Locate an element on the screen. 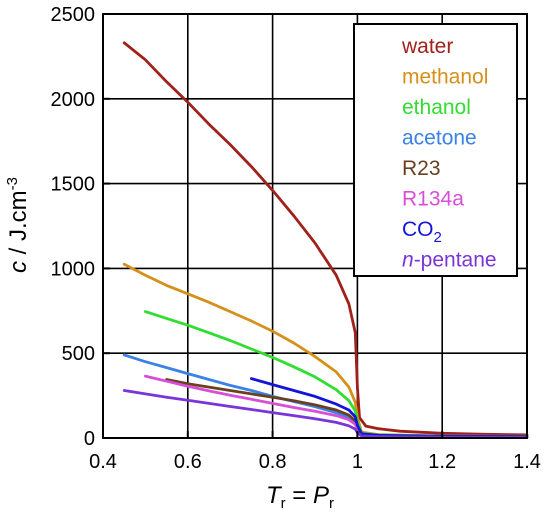 The image size is (550, 520). legend-entry-co2: CO2 is located at coordinates (422, 232).